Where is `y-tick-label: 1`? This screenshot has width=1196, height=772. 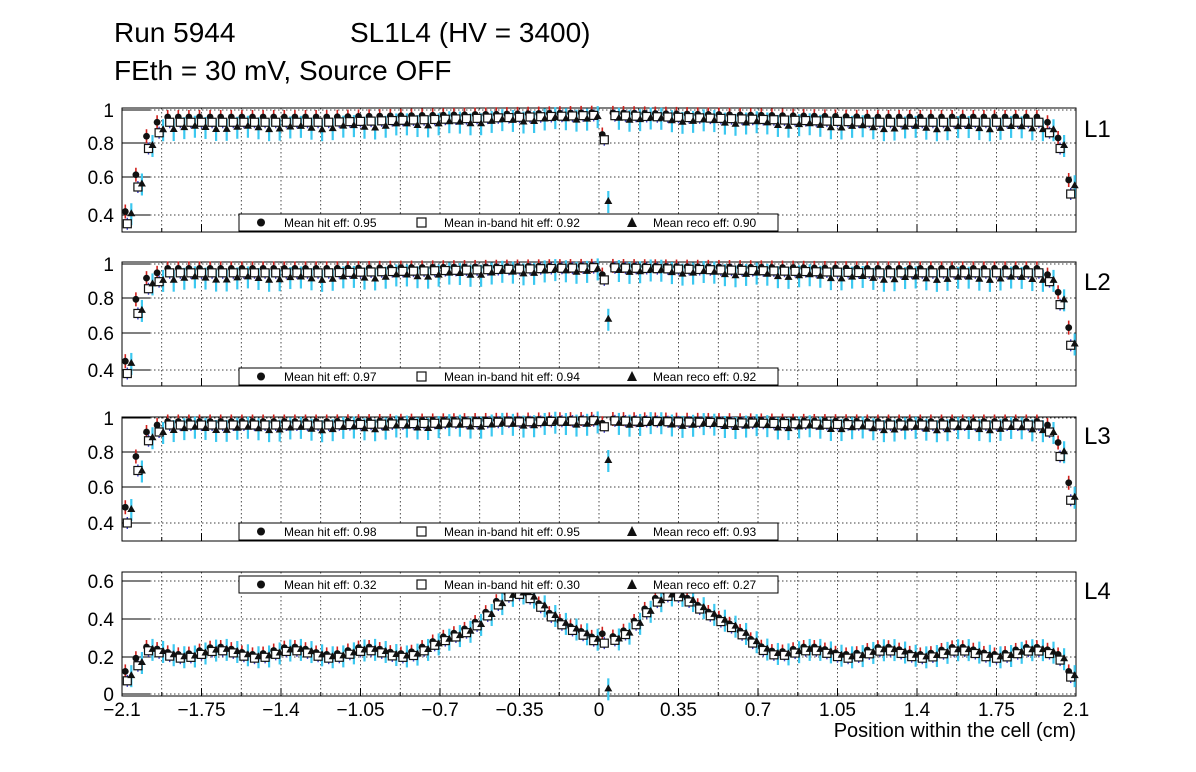 y-tick-label: 1 is located at coordinates (108, 419).